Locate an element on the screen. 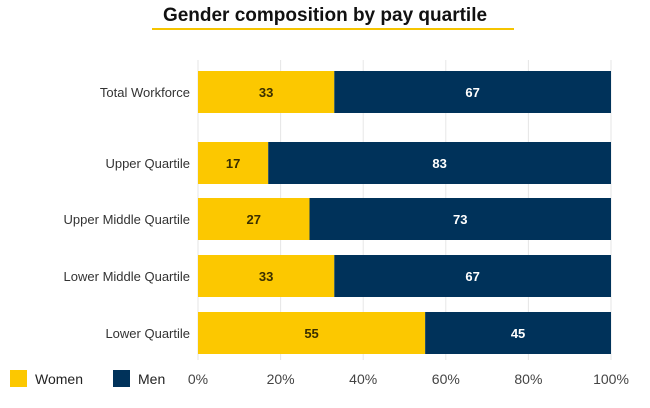 The image size is (650, 408). legend-item-men: Men is located at coordinates (139, 378).